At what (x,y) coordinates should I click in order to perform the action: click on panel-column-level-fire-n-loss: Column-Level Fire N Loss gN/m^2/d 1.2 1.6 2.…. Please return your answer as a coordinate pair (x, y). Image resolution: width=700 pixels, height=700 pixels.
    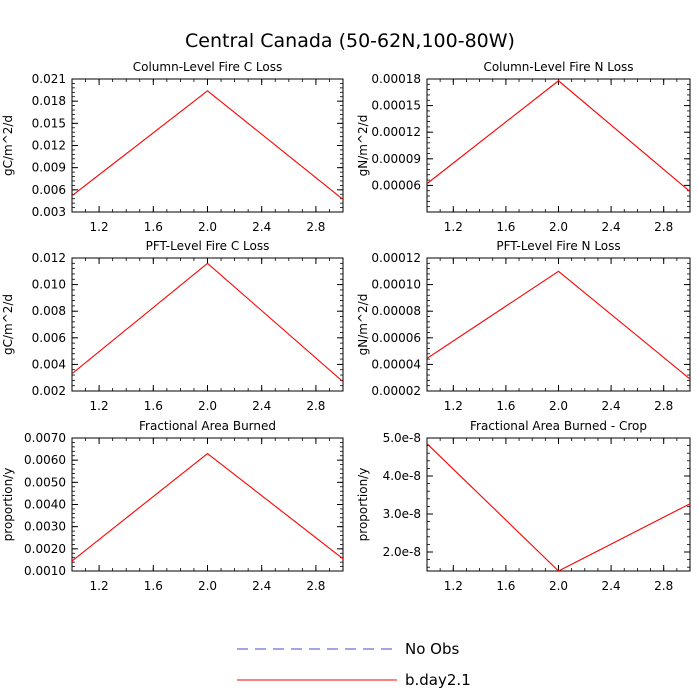
    Looking at the image, I should click on (523, 147).